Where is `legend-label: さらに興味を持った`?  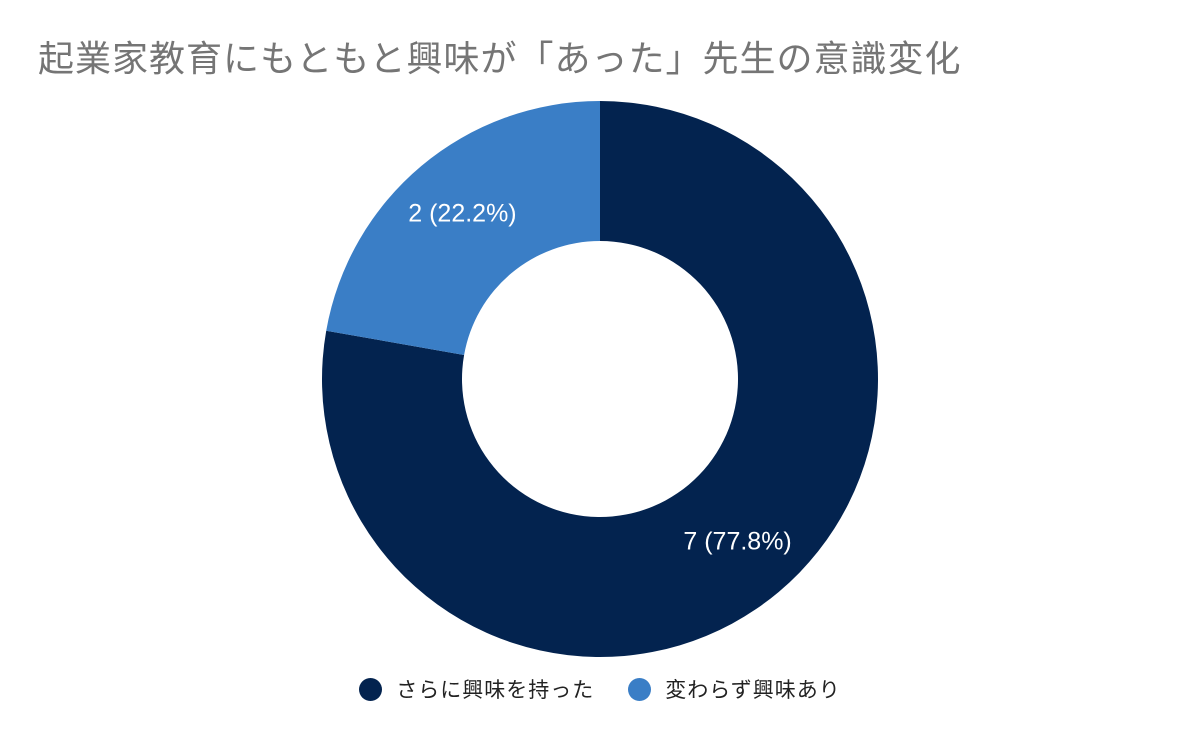 legend-label: さらに興味を持った is located at coordinates (495, 690).